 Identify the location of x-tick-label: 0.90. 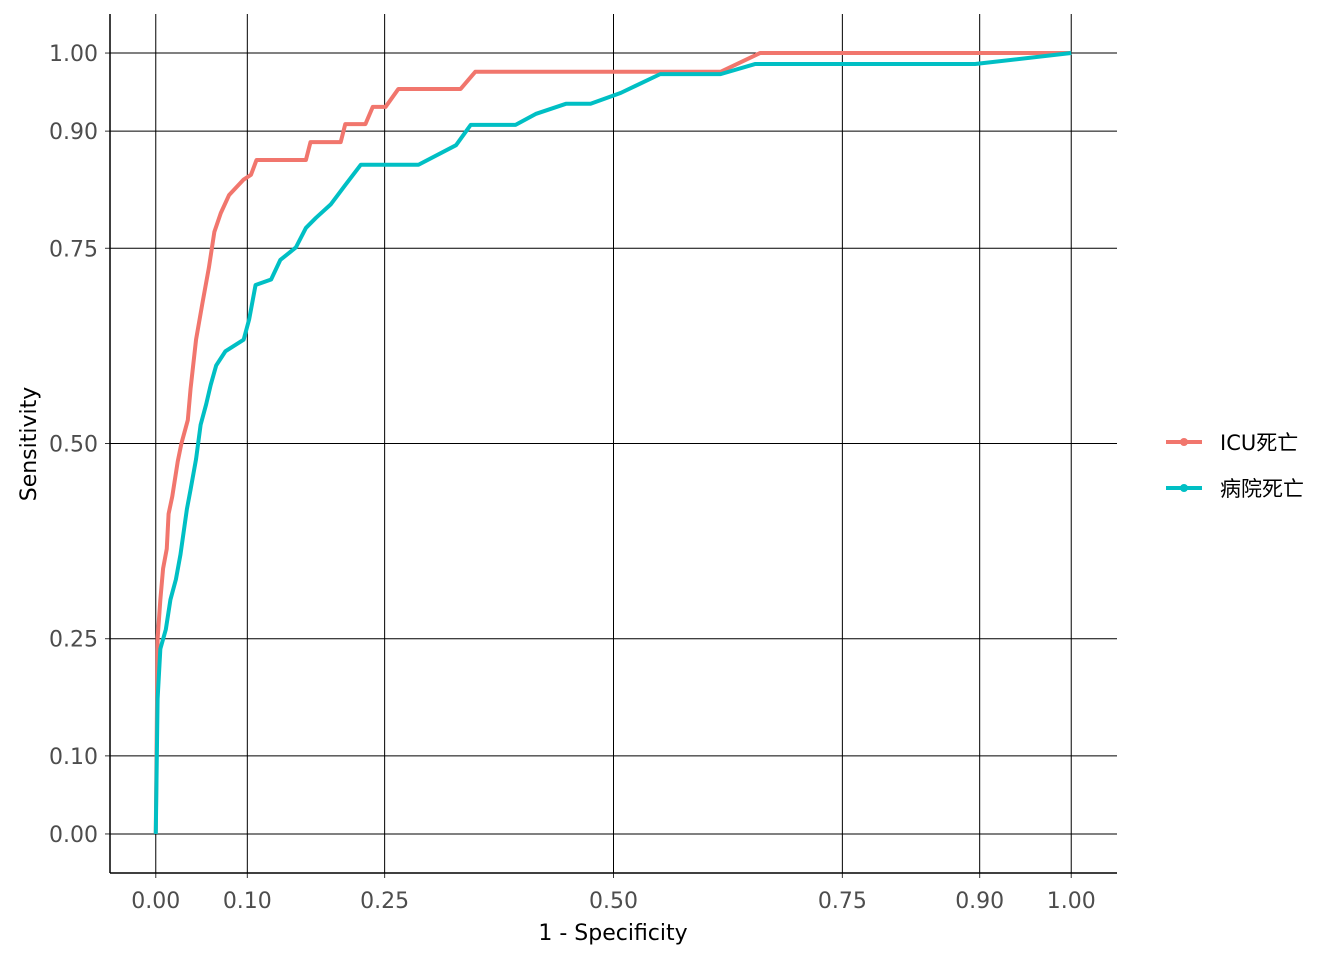
(979, 901).